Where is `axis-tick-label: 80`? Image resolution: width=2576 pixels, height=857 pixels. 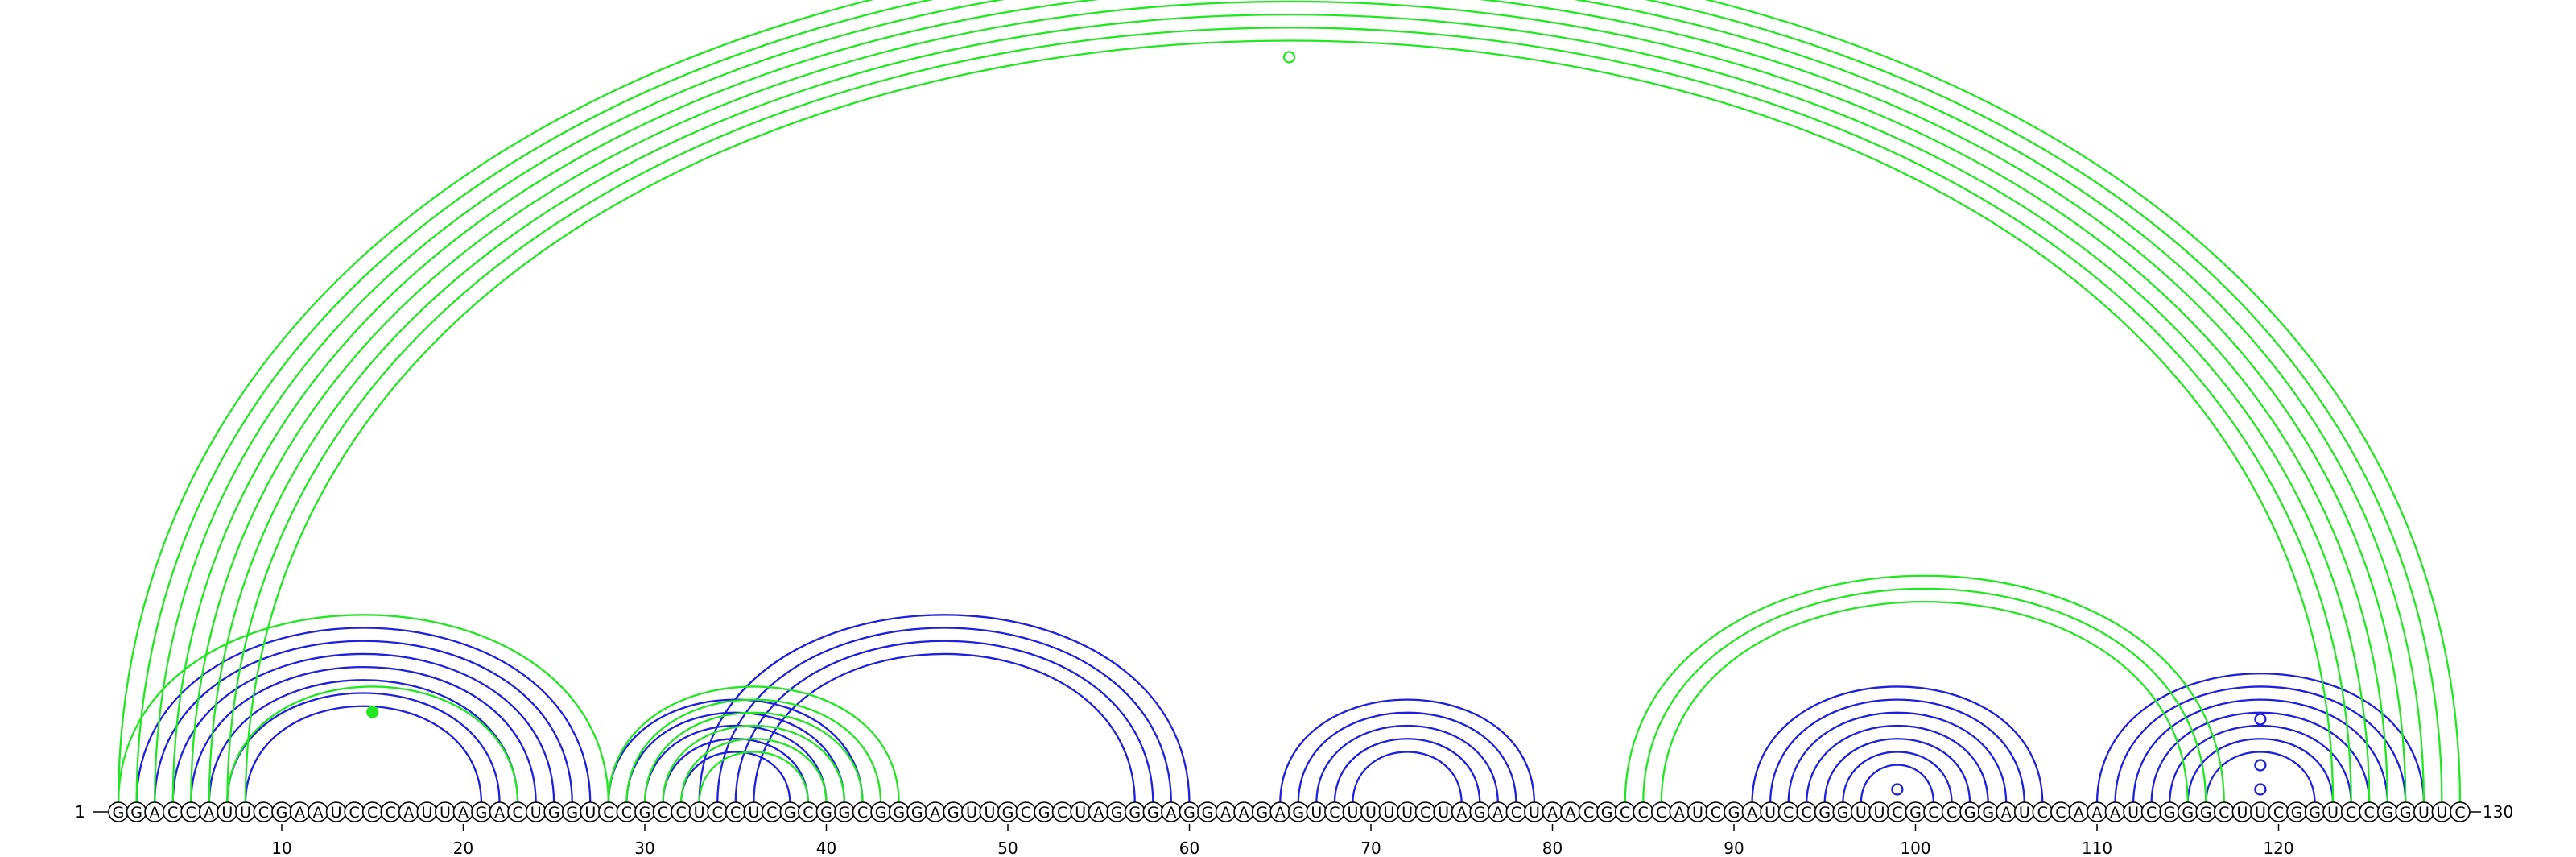
axis-tick-label: 80 is located at coordinates (1552, 847).